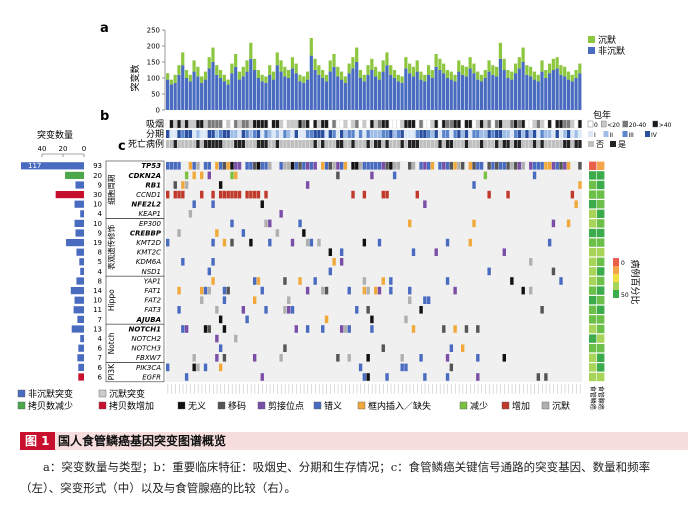 Image resolution: width=698 pixels, height=507 pixels. I want to click on legend-label: 框内插入／缺失, so click(399, 406).